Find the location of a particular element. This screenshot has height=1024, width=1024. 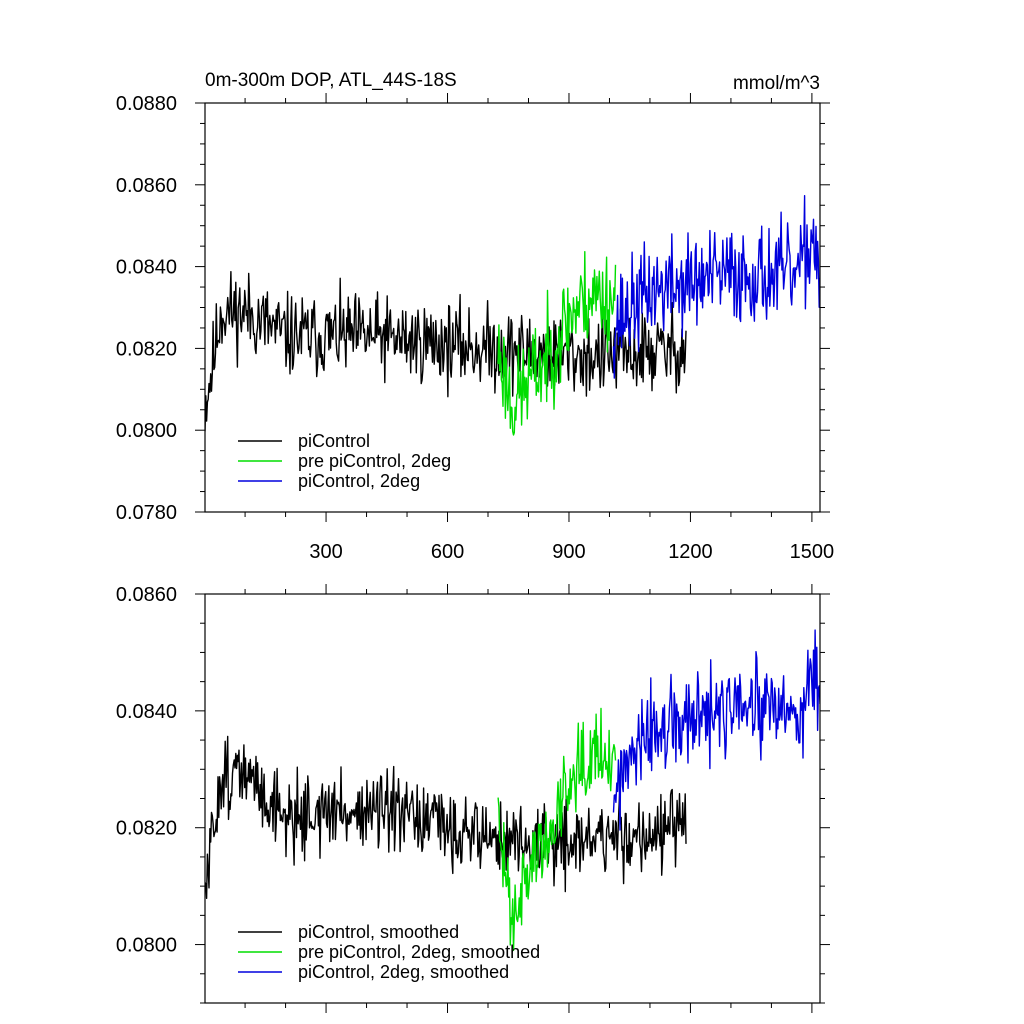

series-group is located at coordinates (512, 315).